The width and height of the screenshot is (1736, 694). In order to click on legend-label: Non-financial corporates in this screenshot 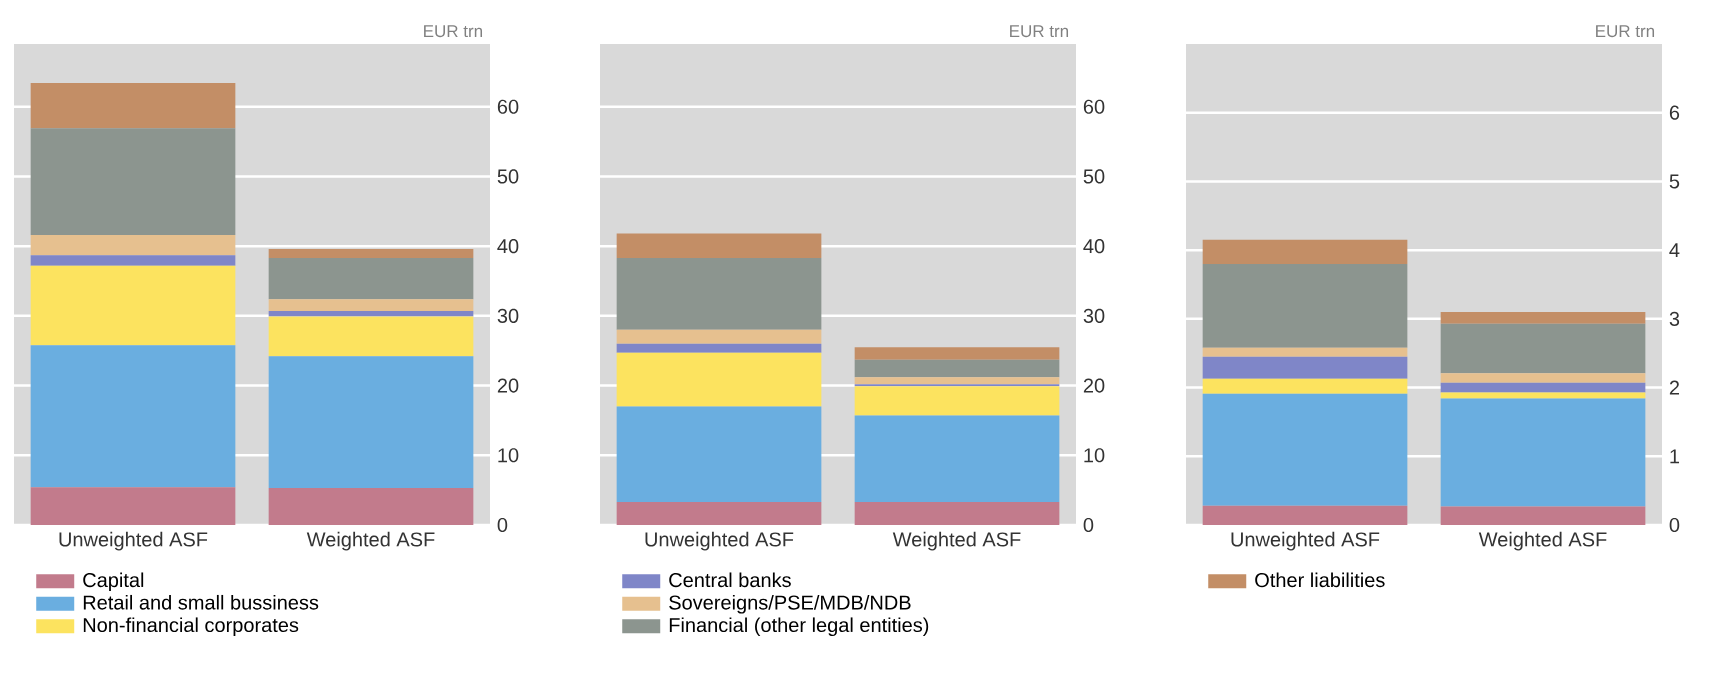, I will do `click(191, 627)`.